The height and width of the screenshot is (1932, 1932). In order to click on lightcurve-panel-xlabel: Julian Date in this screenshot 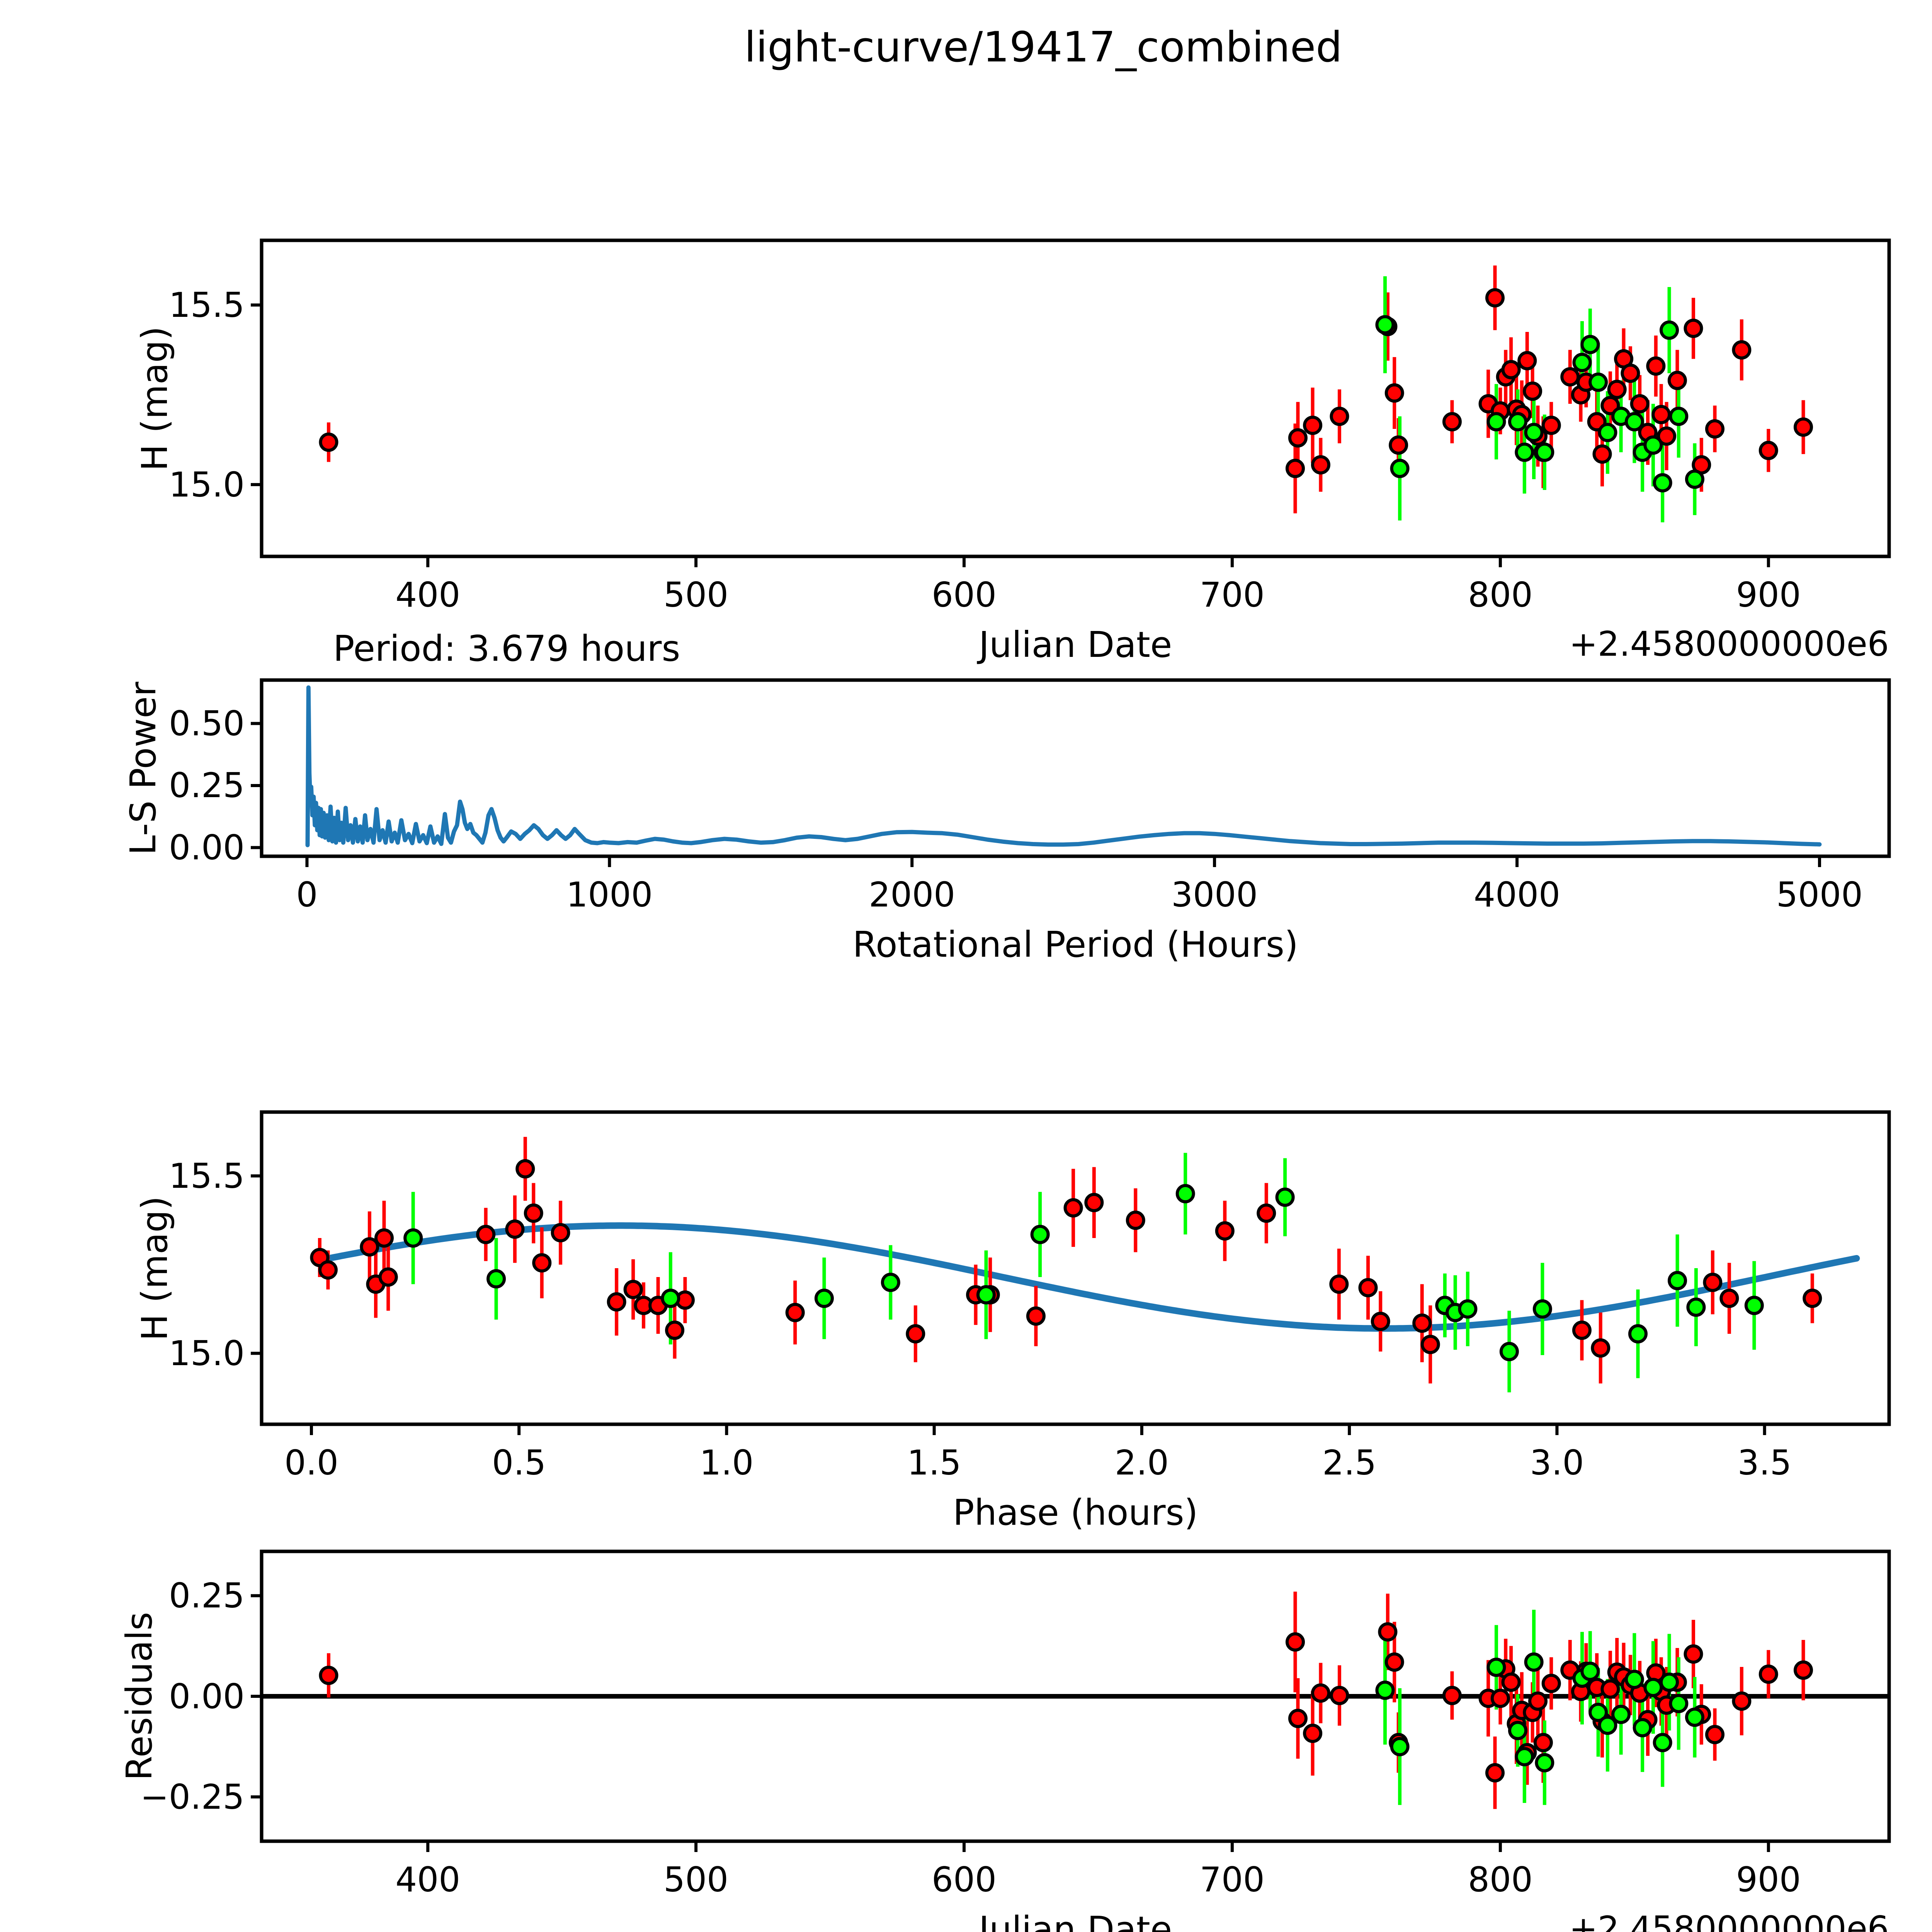, I will do `click(1076, 645)`.